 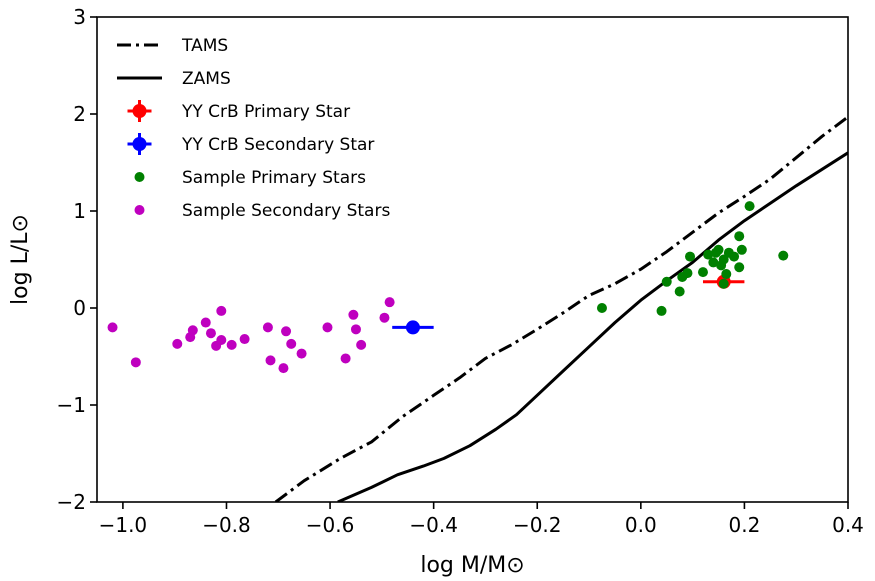 What do you see at coordinates (274, 178) in the screenshot?
I see `legend-label: Sample Primary Stars` at bounding box center [274, 178].